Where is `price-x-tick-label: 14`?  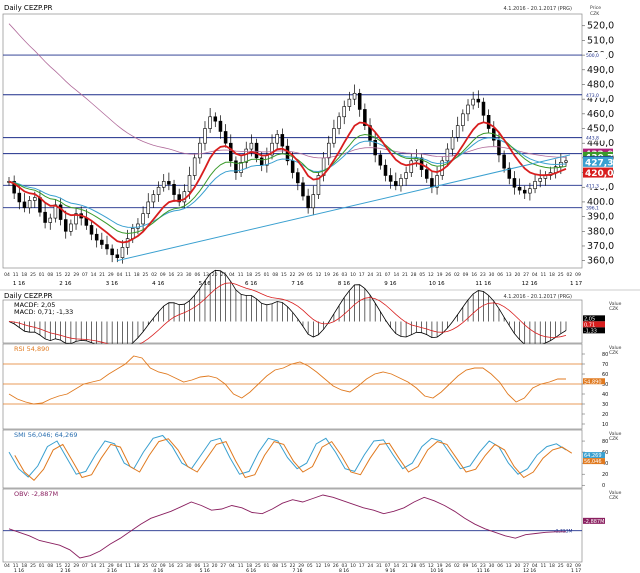 price-x-tick-label: 14 is located at coordinates (94, 275).